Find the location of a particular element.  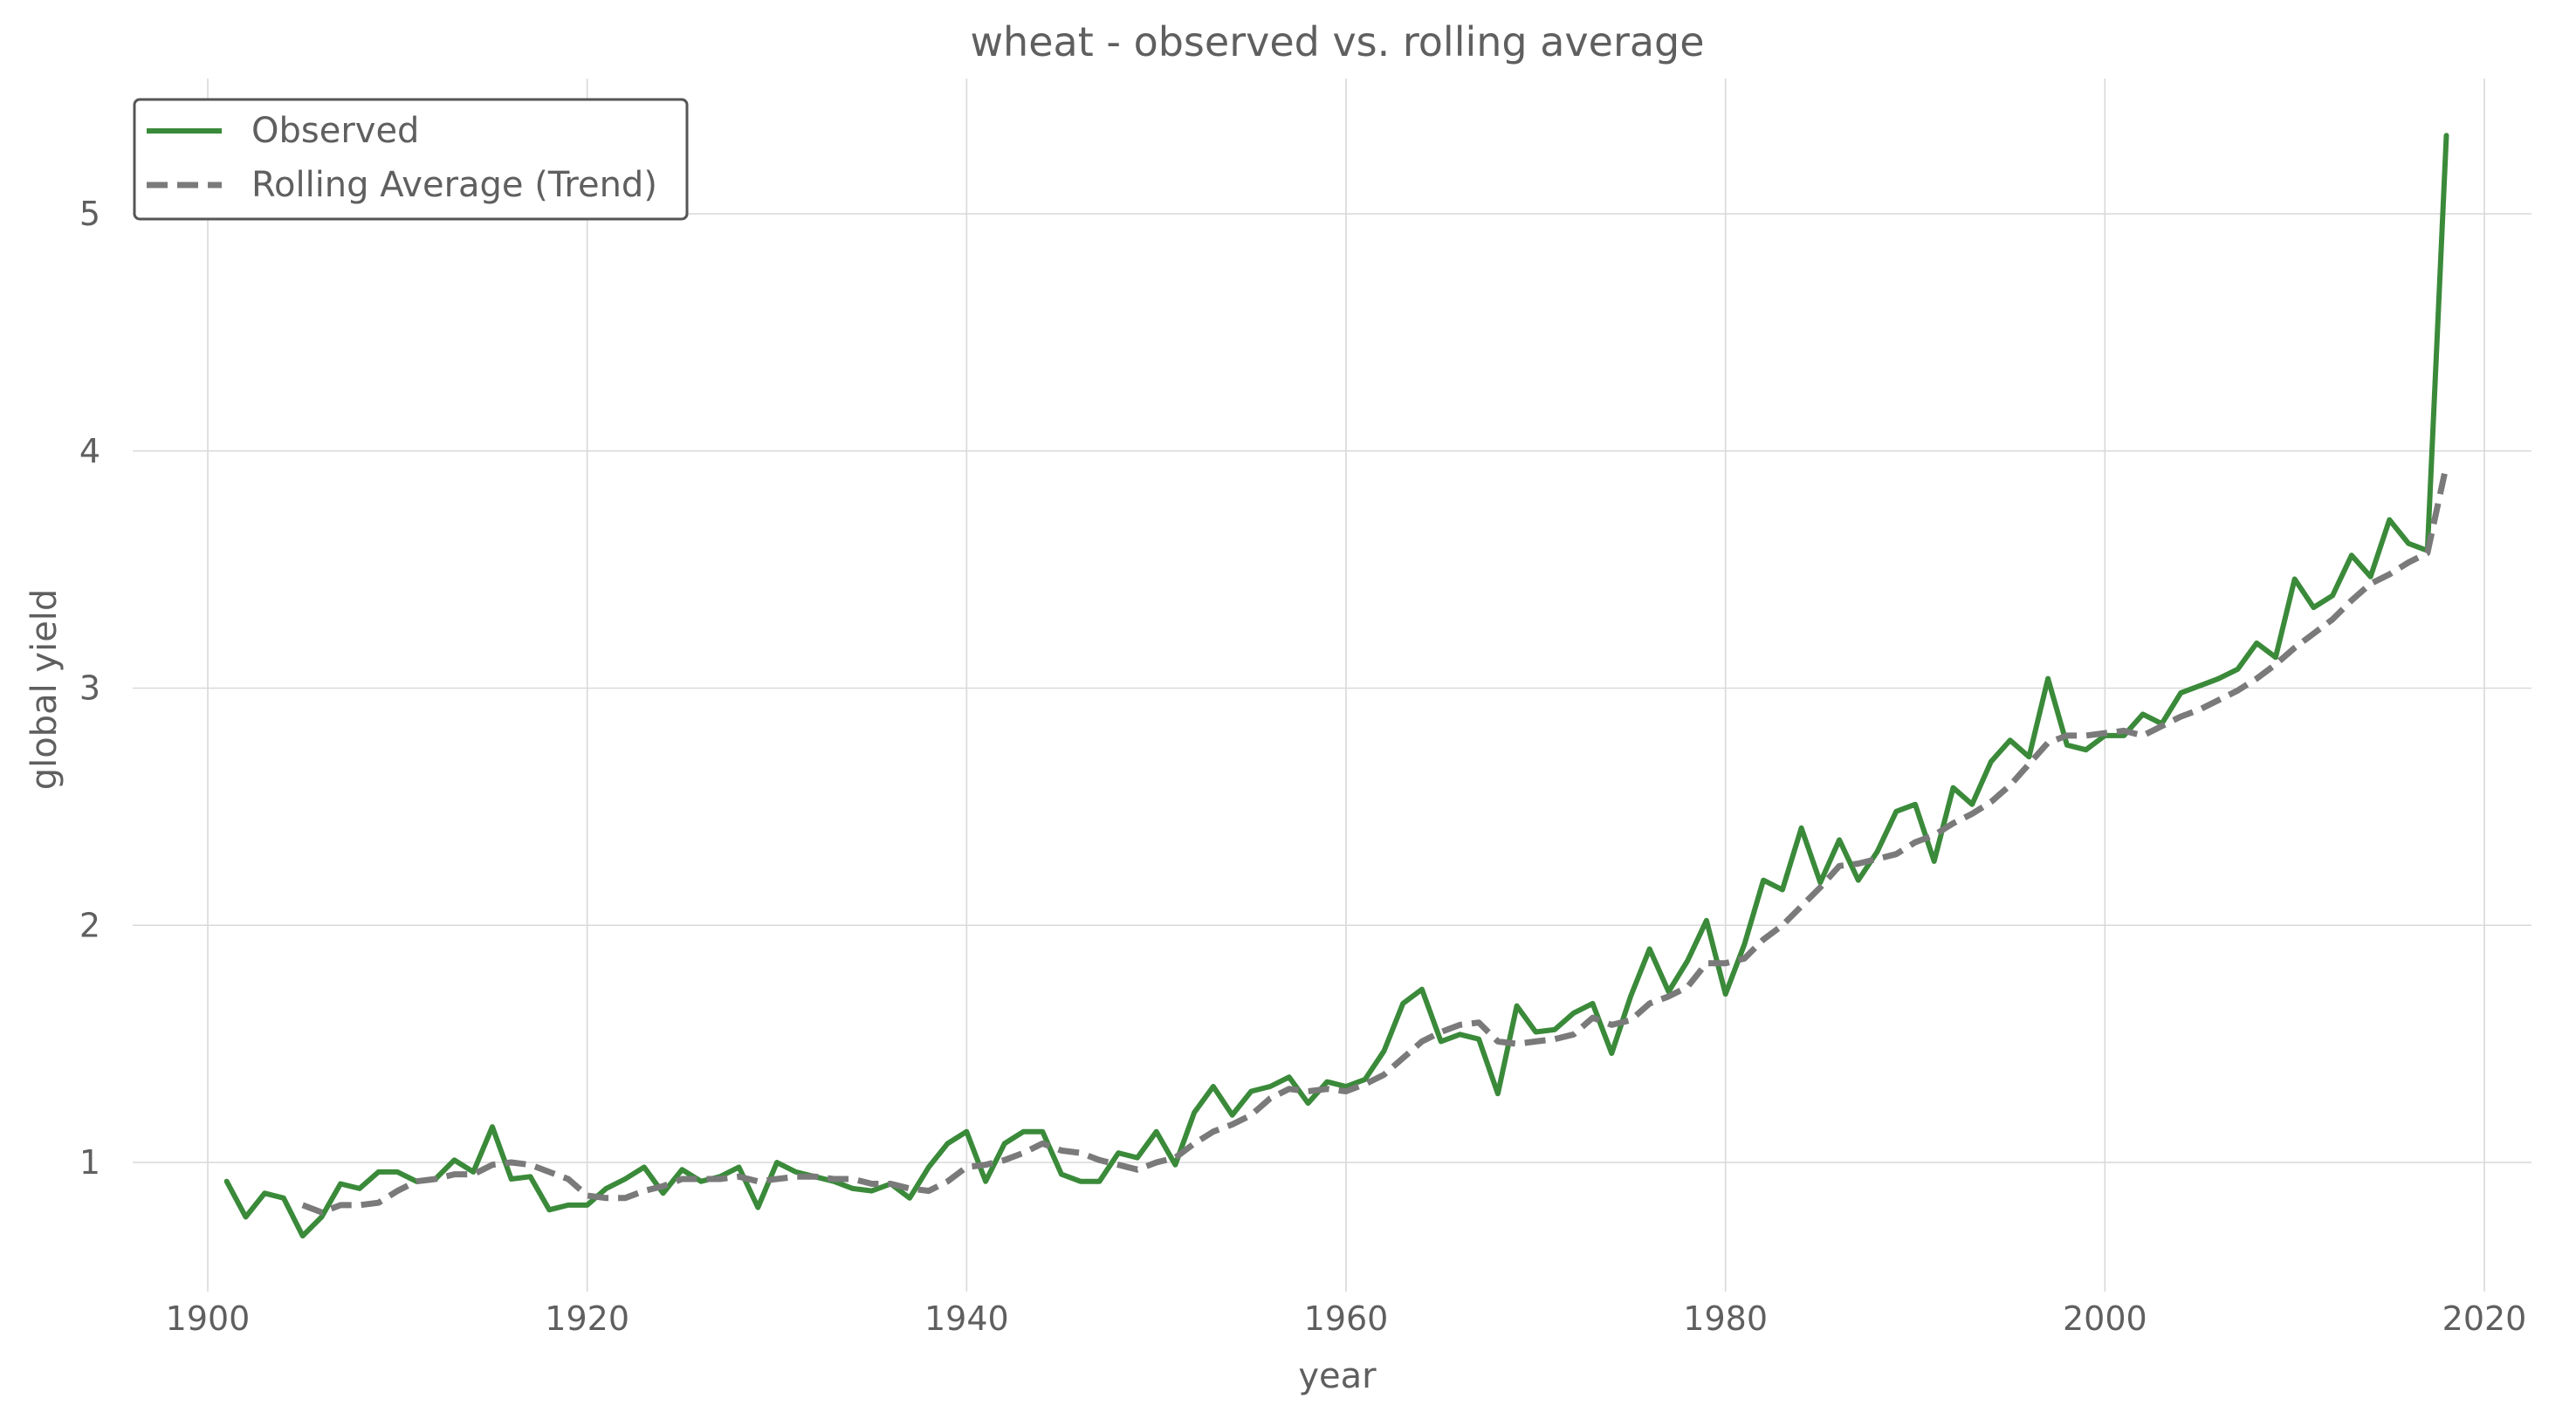

x-tick-label: 1980 is located at coordinates (1726, 1318).